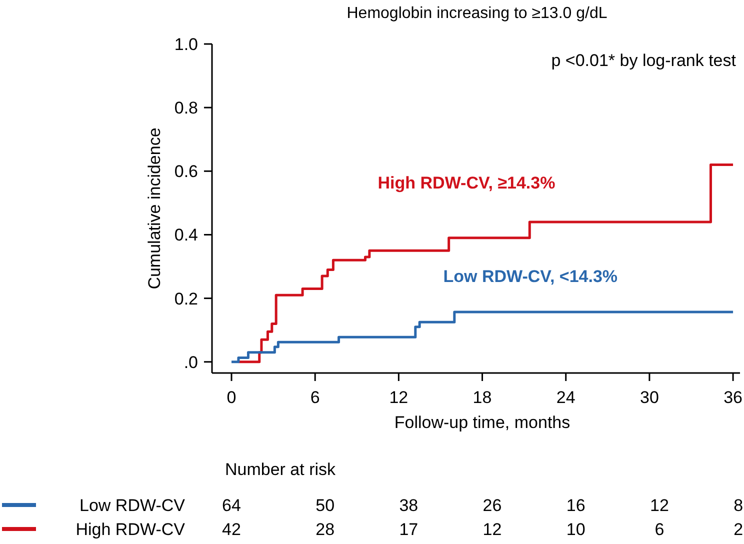 The width and height of the screenshot is (744, 544). Describe the element at coordinates (186, 235) in the screenshot. I see `y-tick-label: 0.4` at that location.